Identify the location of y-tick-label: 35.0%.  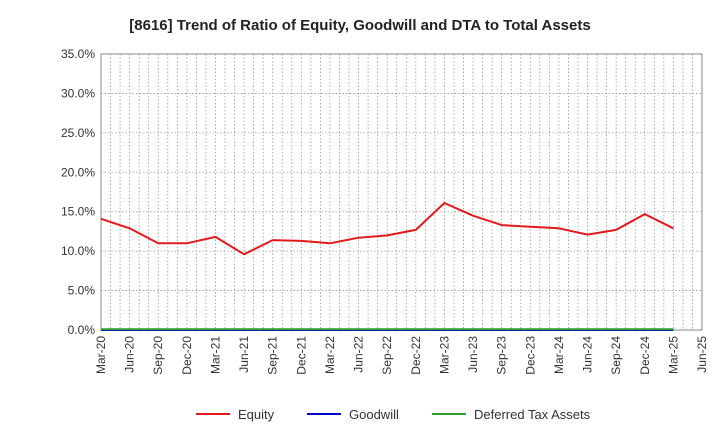
(78, 54).